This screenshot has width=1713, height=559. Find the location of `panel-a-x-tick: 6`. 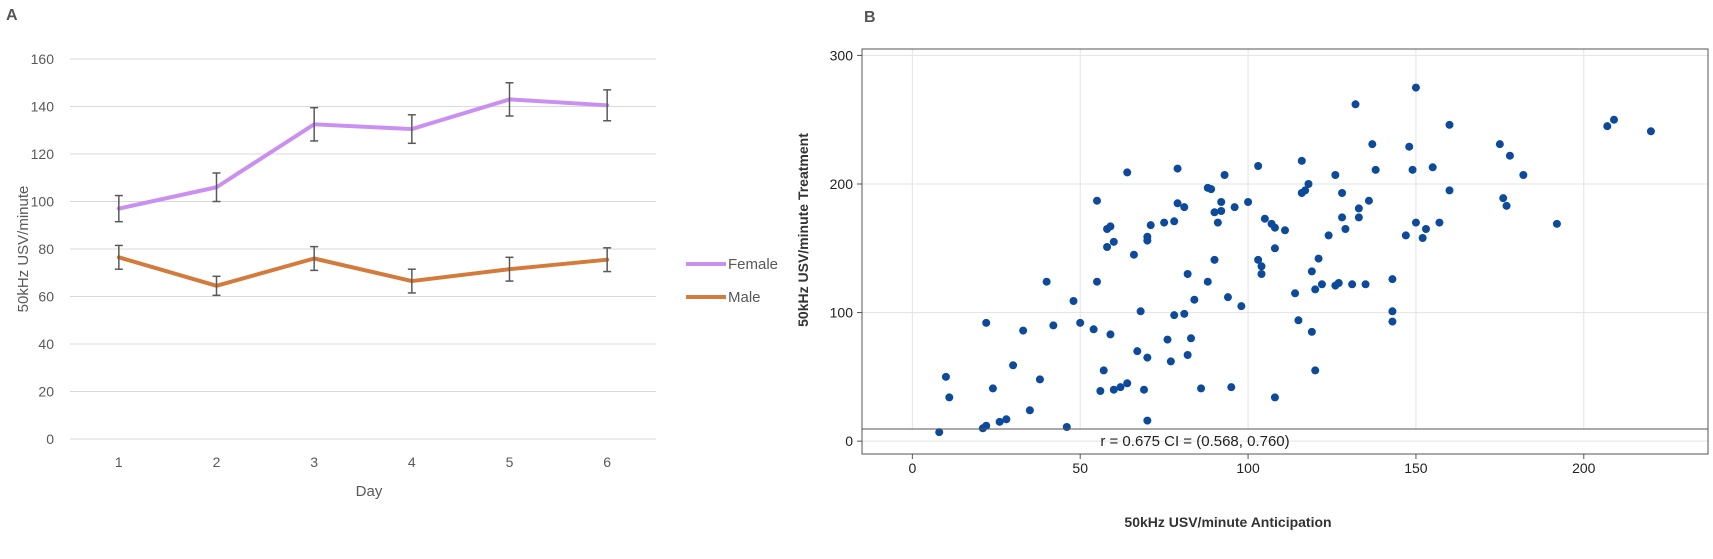

panel-a-x-tick: 6 is located at coordinates (607, 462).